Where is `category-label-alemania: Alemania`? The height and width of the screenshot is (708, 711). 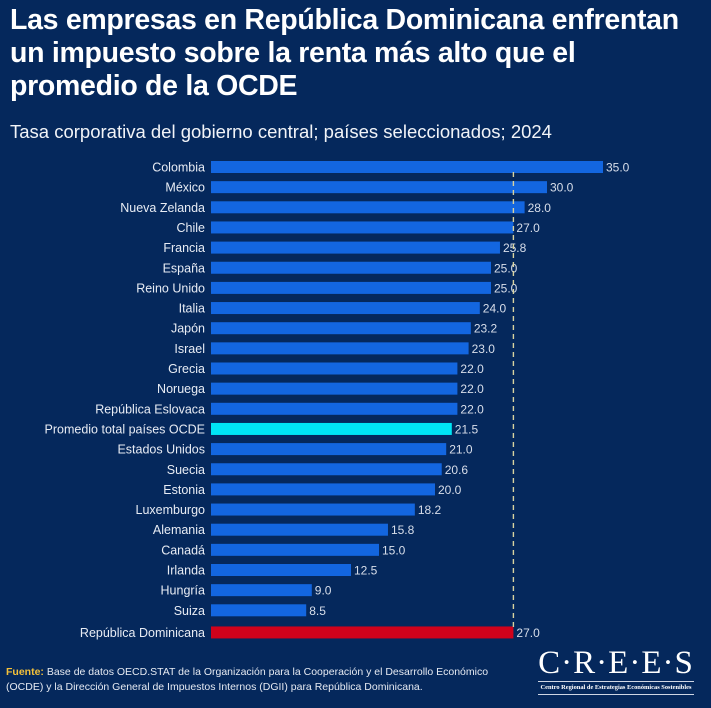
category-label-alemania: Alemania is located at coordinates (179, 530).